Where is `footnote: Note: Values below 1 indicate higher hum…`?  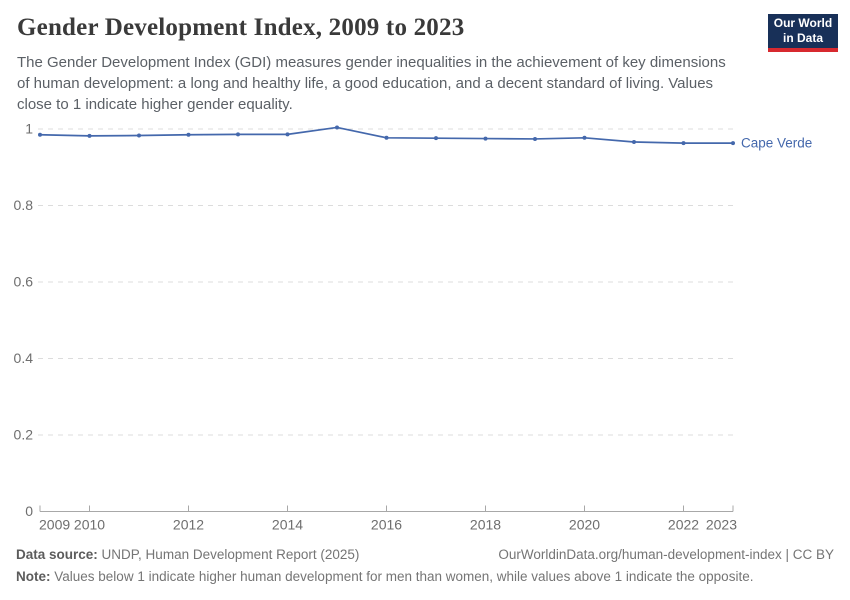
footnote: Note: Values below 1 indicate higher hum… is located at coordinates (425, 576).